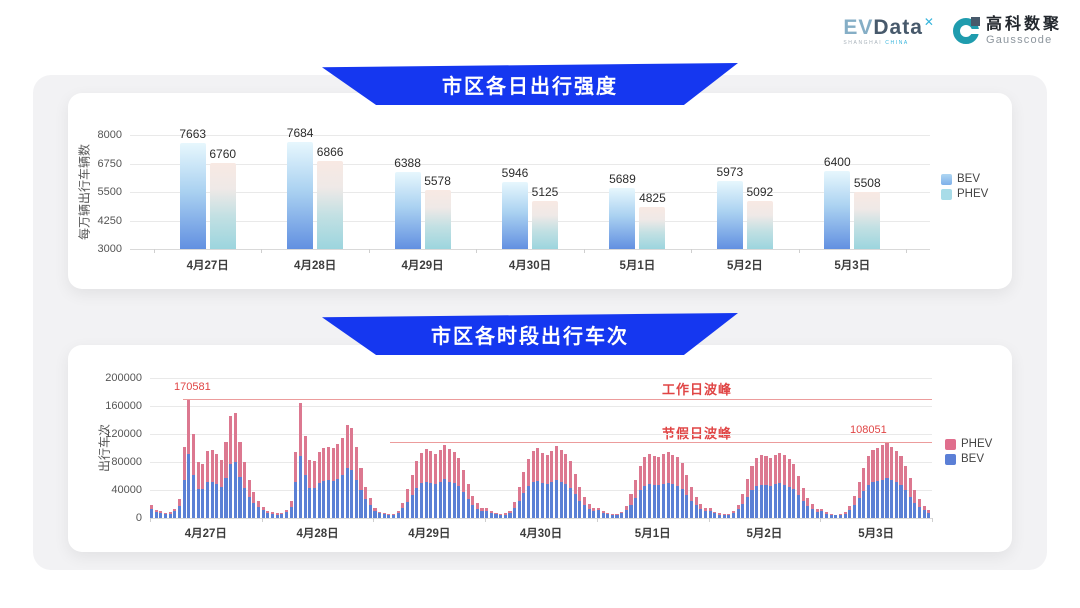 The image size is (1080, 608). I want to click on chart1-legend-item-bev: BEV, so click(964, 179).